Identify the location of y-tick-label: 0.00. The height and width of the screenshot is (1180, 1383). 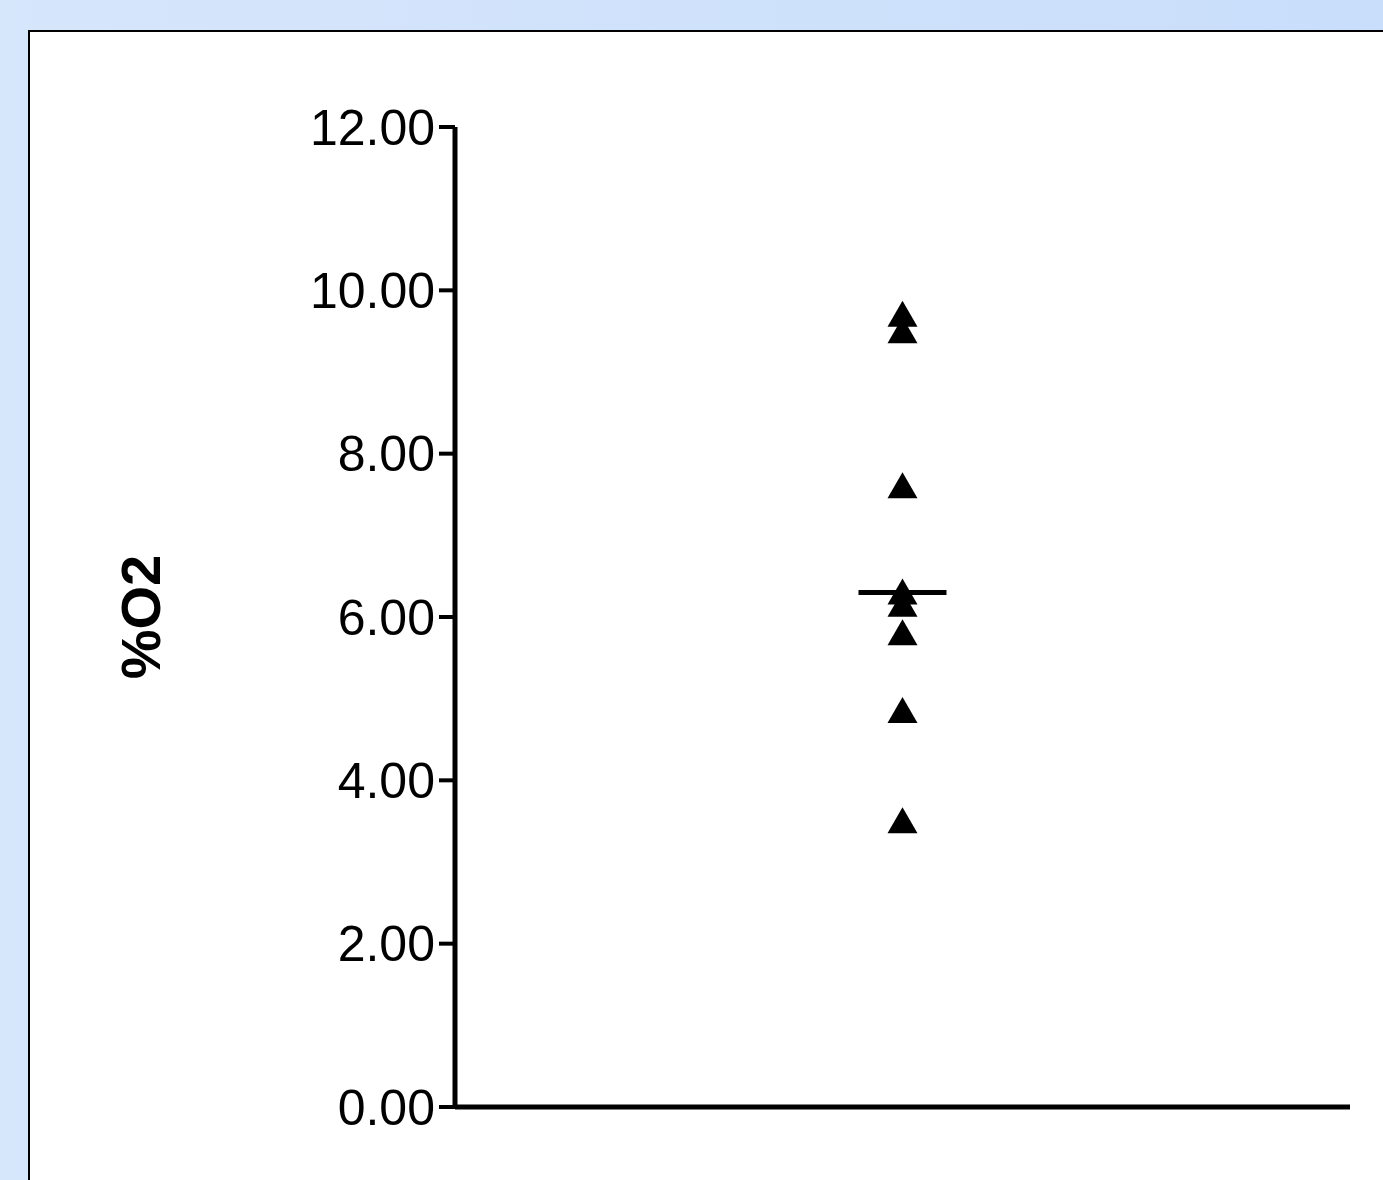
(386, 1107).